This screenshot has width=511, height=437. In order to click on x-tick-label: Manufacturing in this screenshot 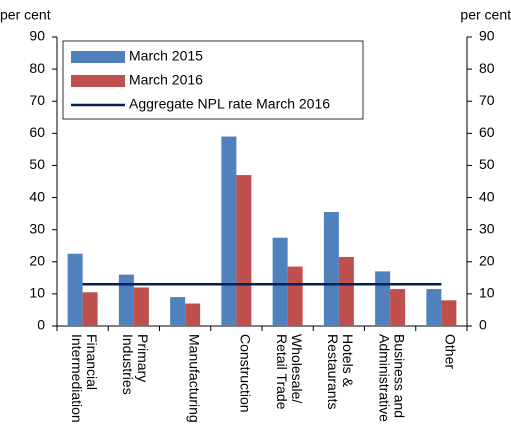, I will do `click(194, 378)`.